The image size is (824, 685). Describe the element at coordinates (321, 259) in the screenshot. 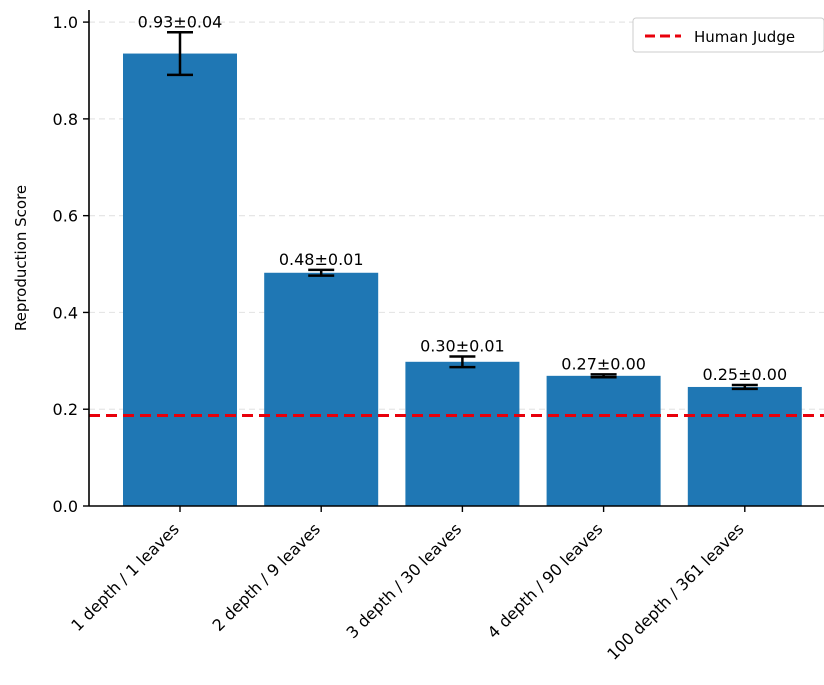

I see `bar-value-label-2: 0.48±0.01` at that location.